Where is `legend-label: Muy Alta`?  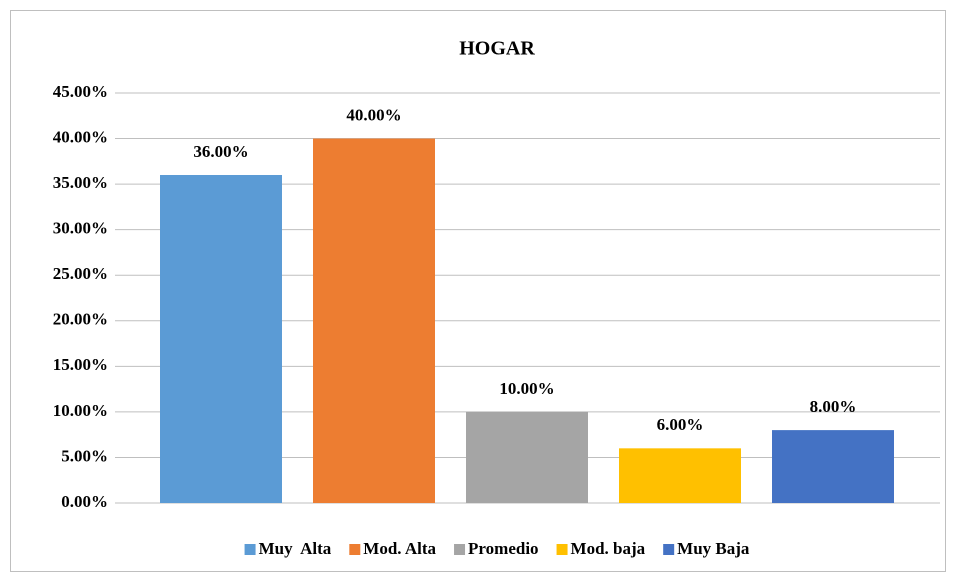 legend-label: Muy Alta is located at coordinates (295, 548).